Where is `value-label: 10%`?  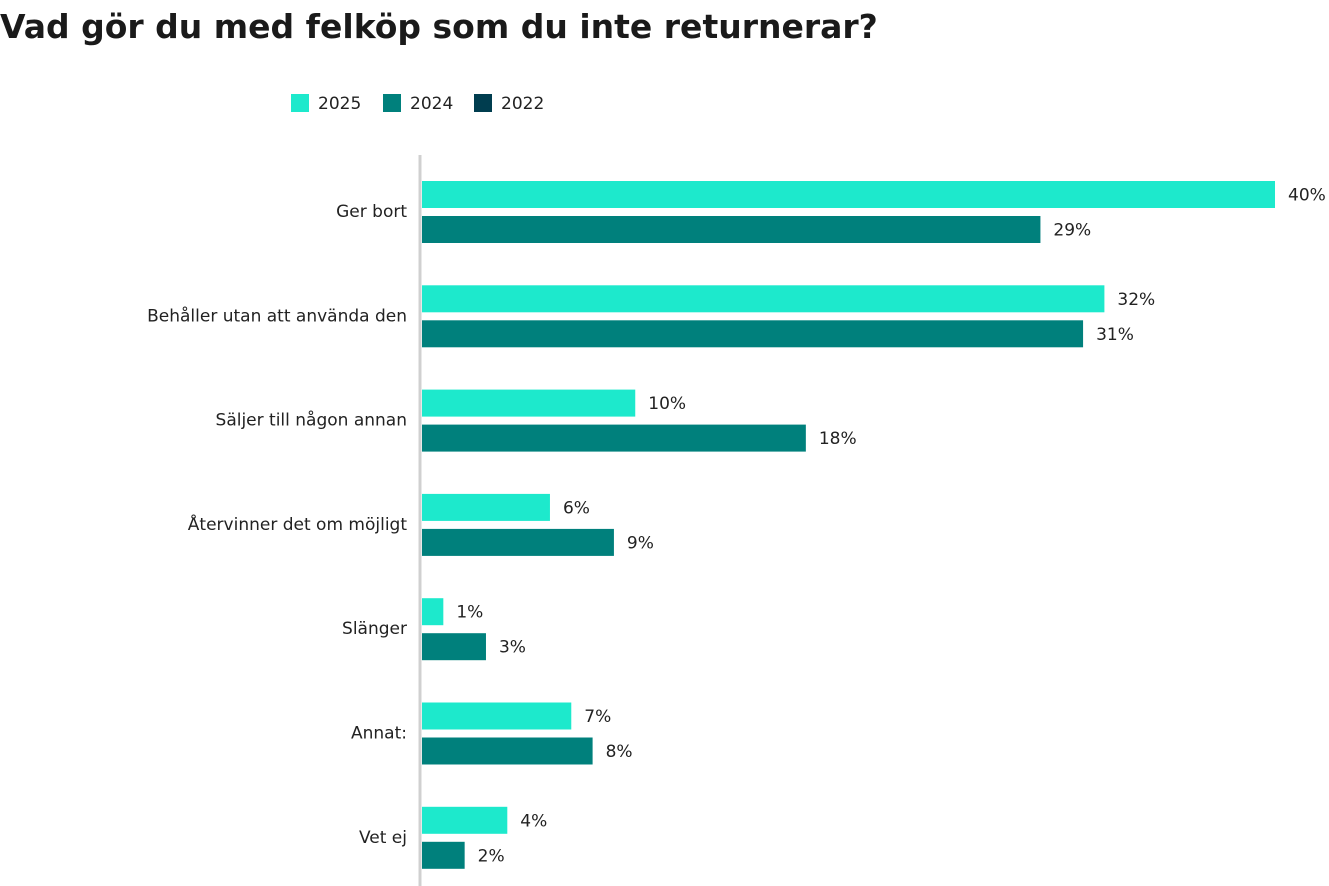
value-label: 10% is located at coordinates (667, 404).